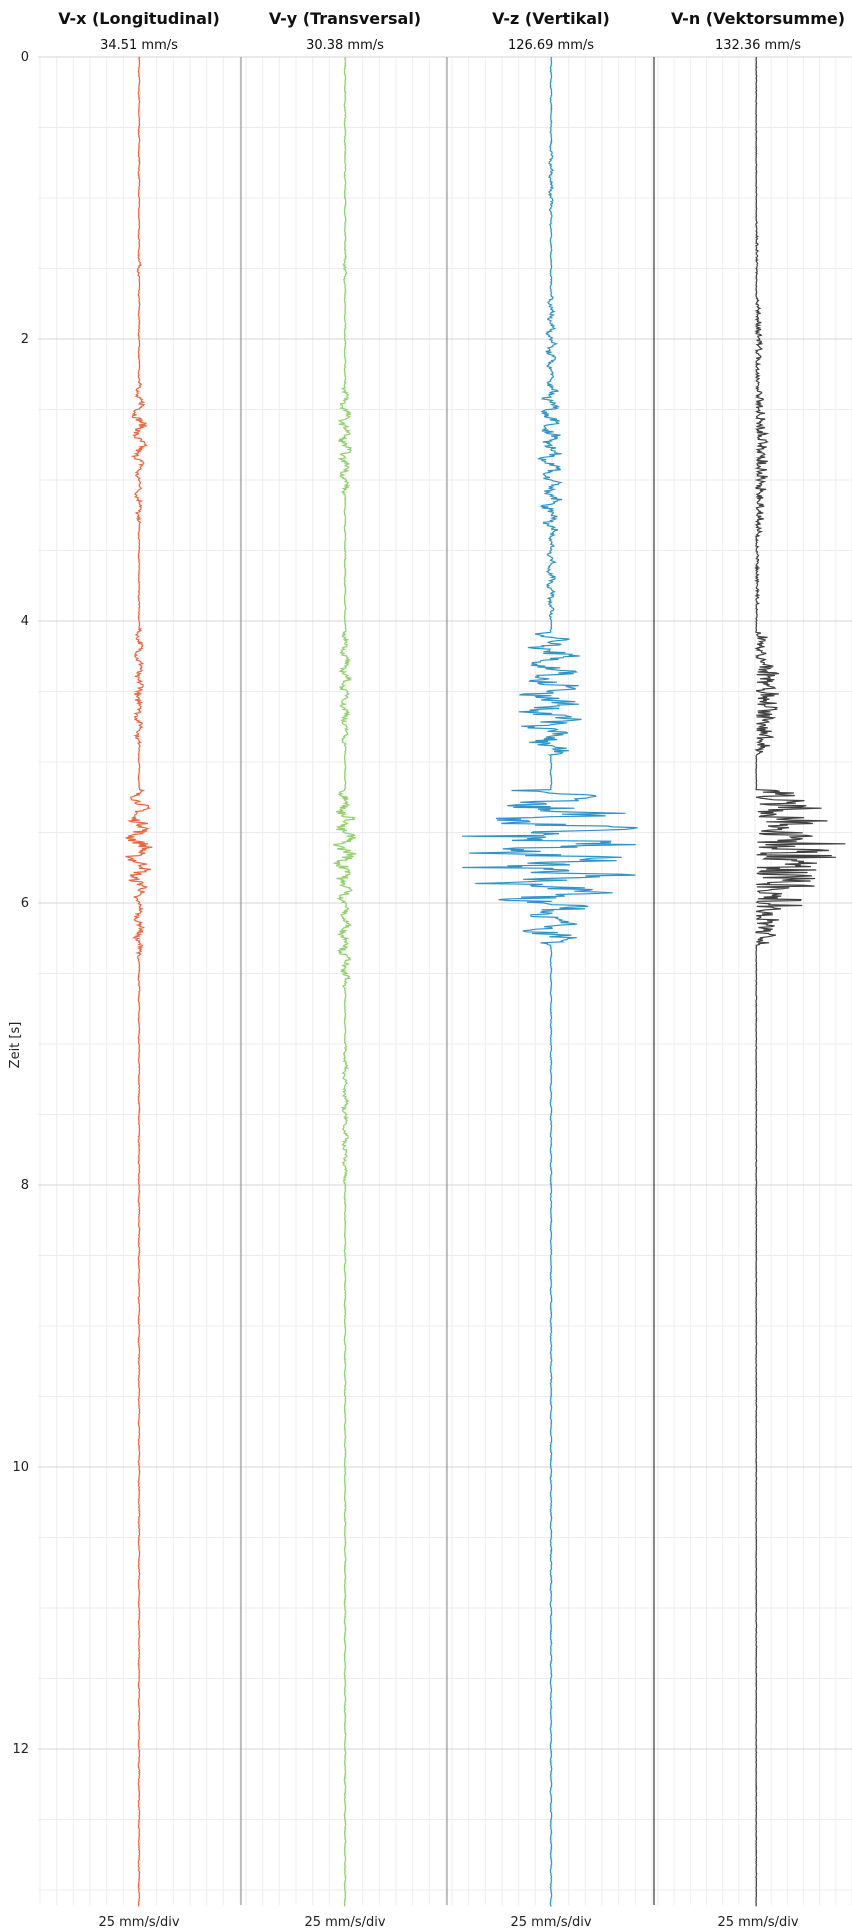 The image size is (852, 1930). I want to click on y-tick-label: 2, so click(25, 339).